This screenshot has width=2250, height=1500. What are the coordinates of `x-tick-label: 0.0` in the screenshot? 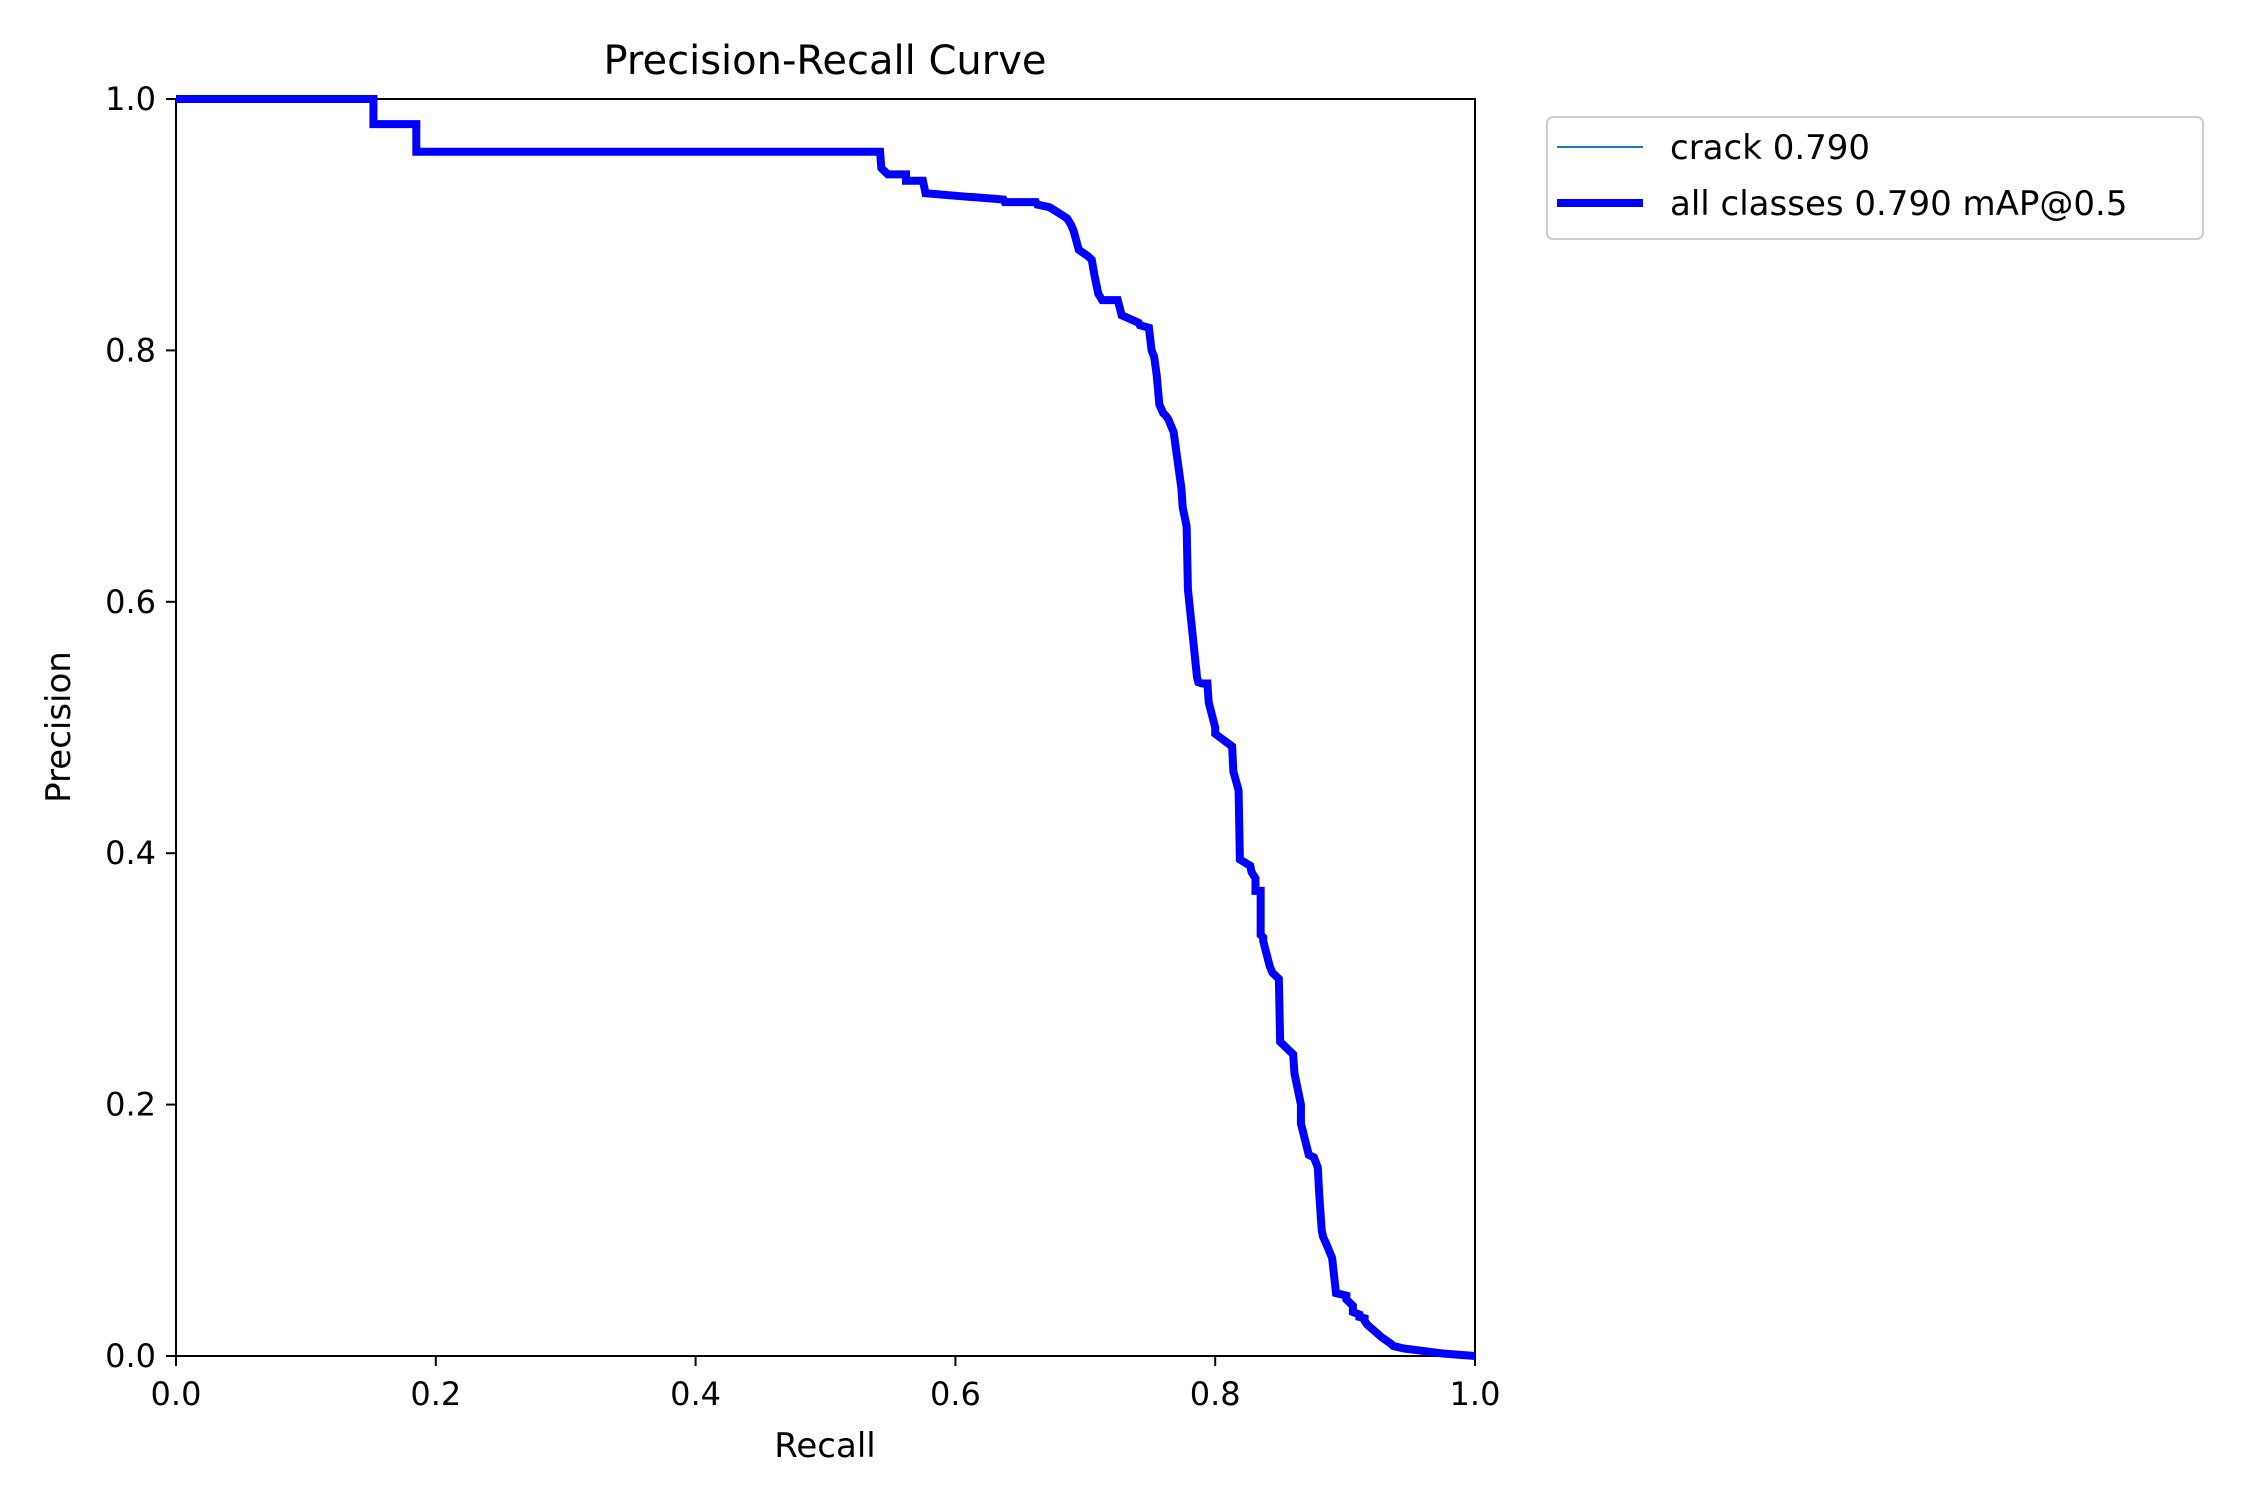 It's located at (176, 1394).